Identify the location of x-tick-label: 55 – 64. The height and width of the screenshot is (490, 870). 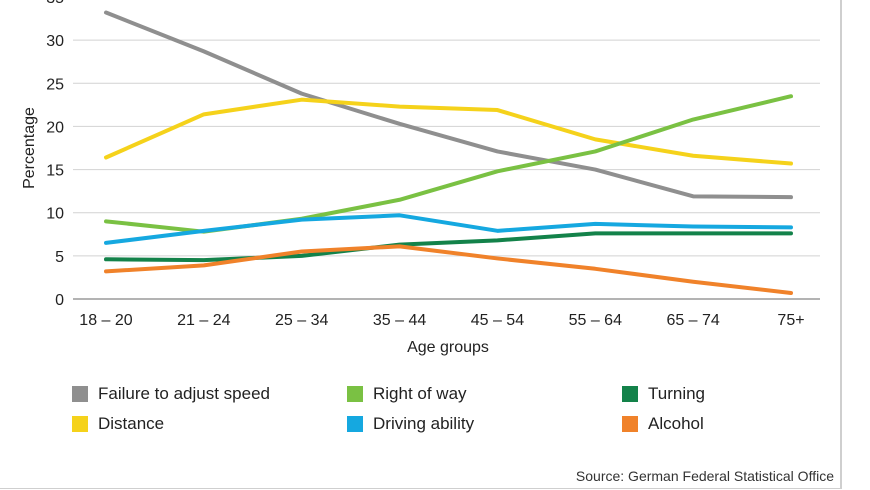
(595, 320).